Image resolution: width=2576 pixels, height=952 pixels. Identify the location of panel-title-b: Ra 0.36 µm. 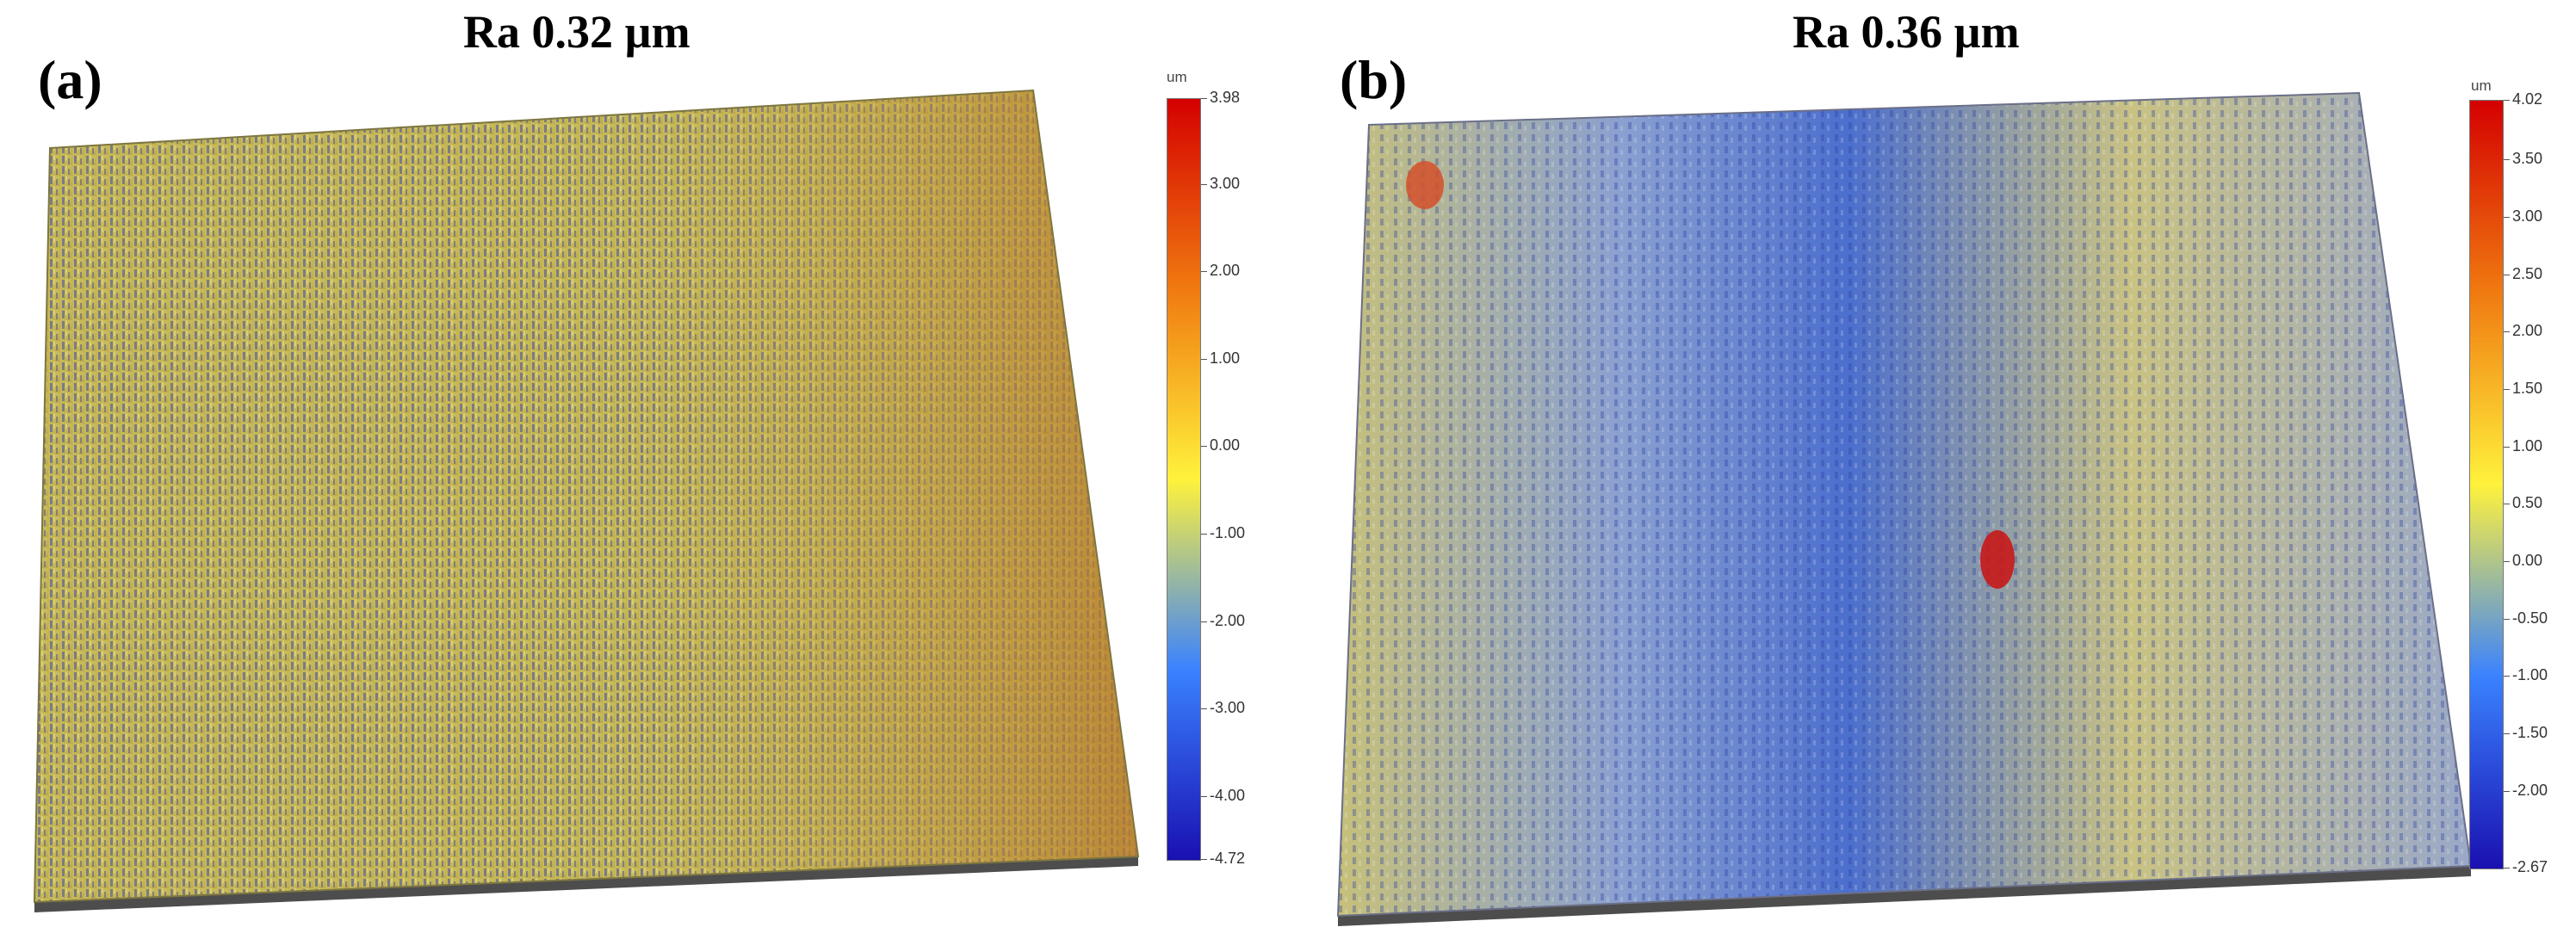
(1906, 32).